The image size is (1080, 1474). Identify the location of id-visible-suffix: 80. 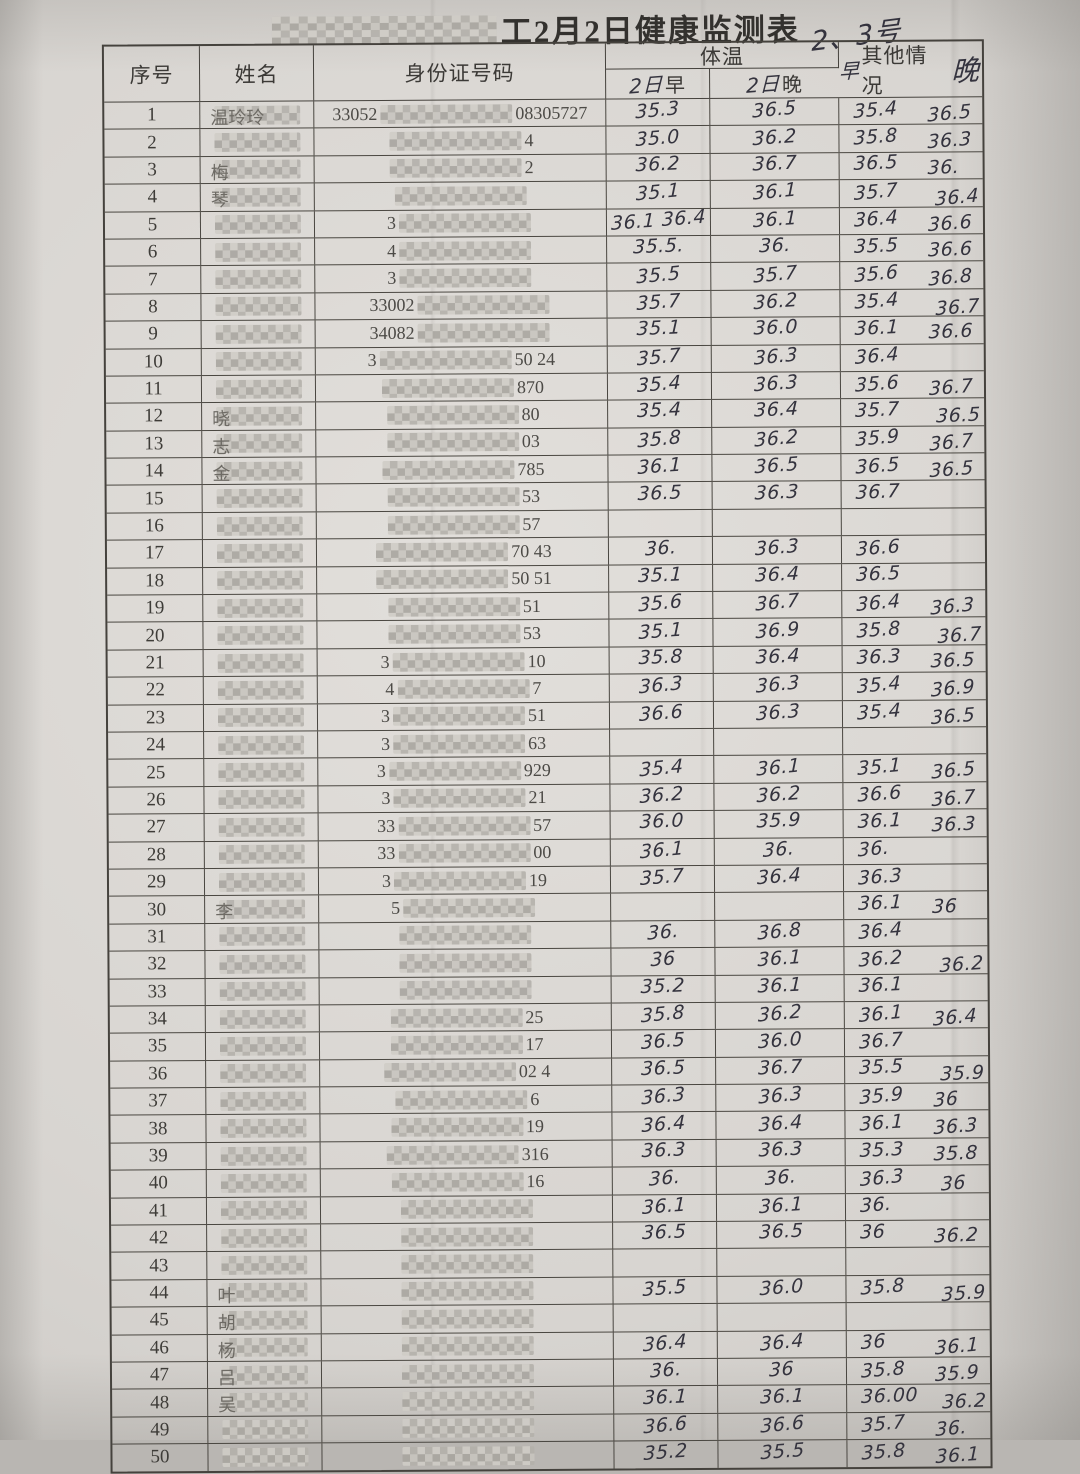
(530, 414).